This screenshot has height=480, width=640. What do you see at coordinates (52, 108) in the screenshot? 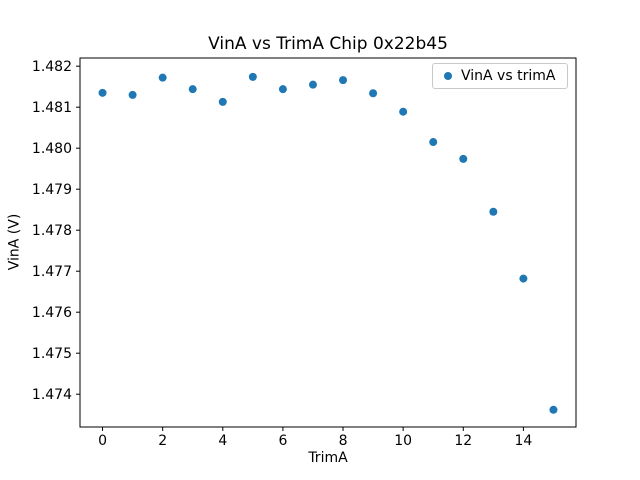
I see `y-tick-label: 1.481` at bounding box center [52, 108].